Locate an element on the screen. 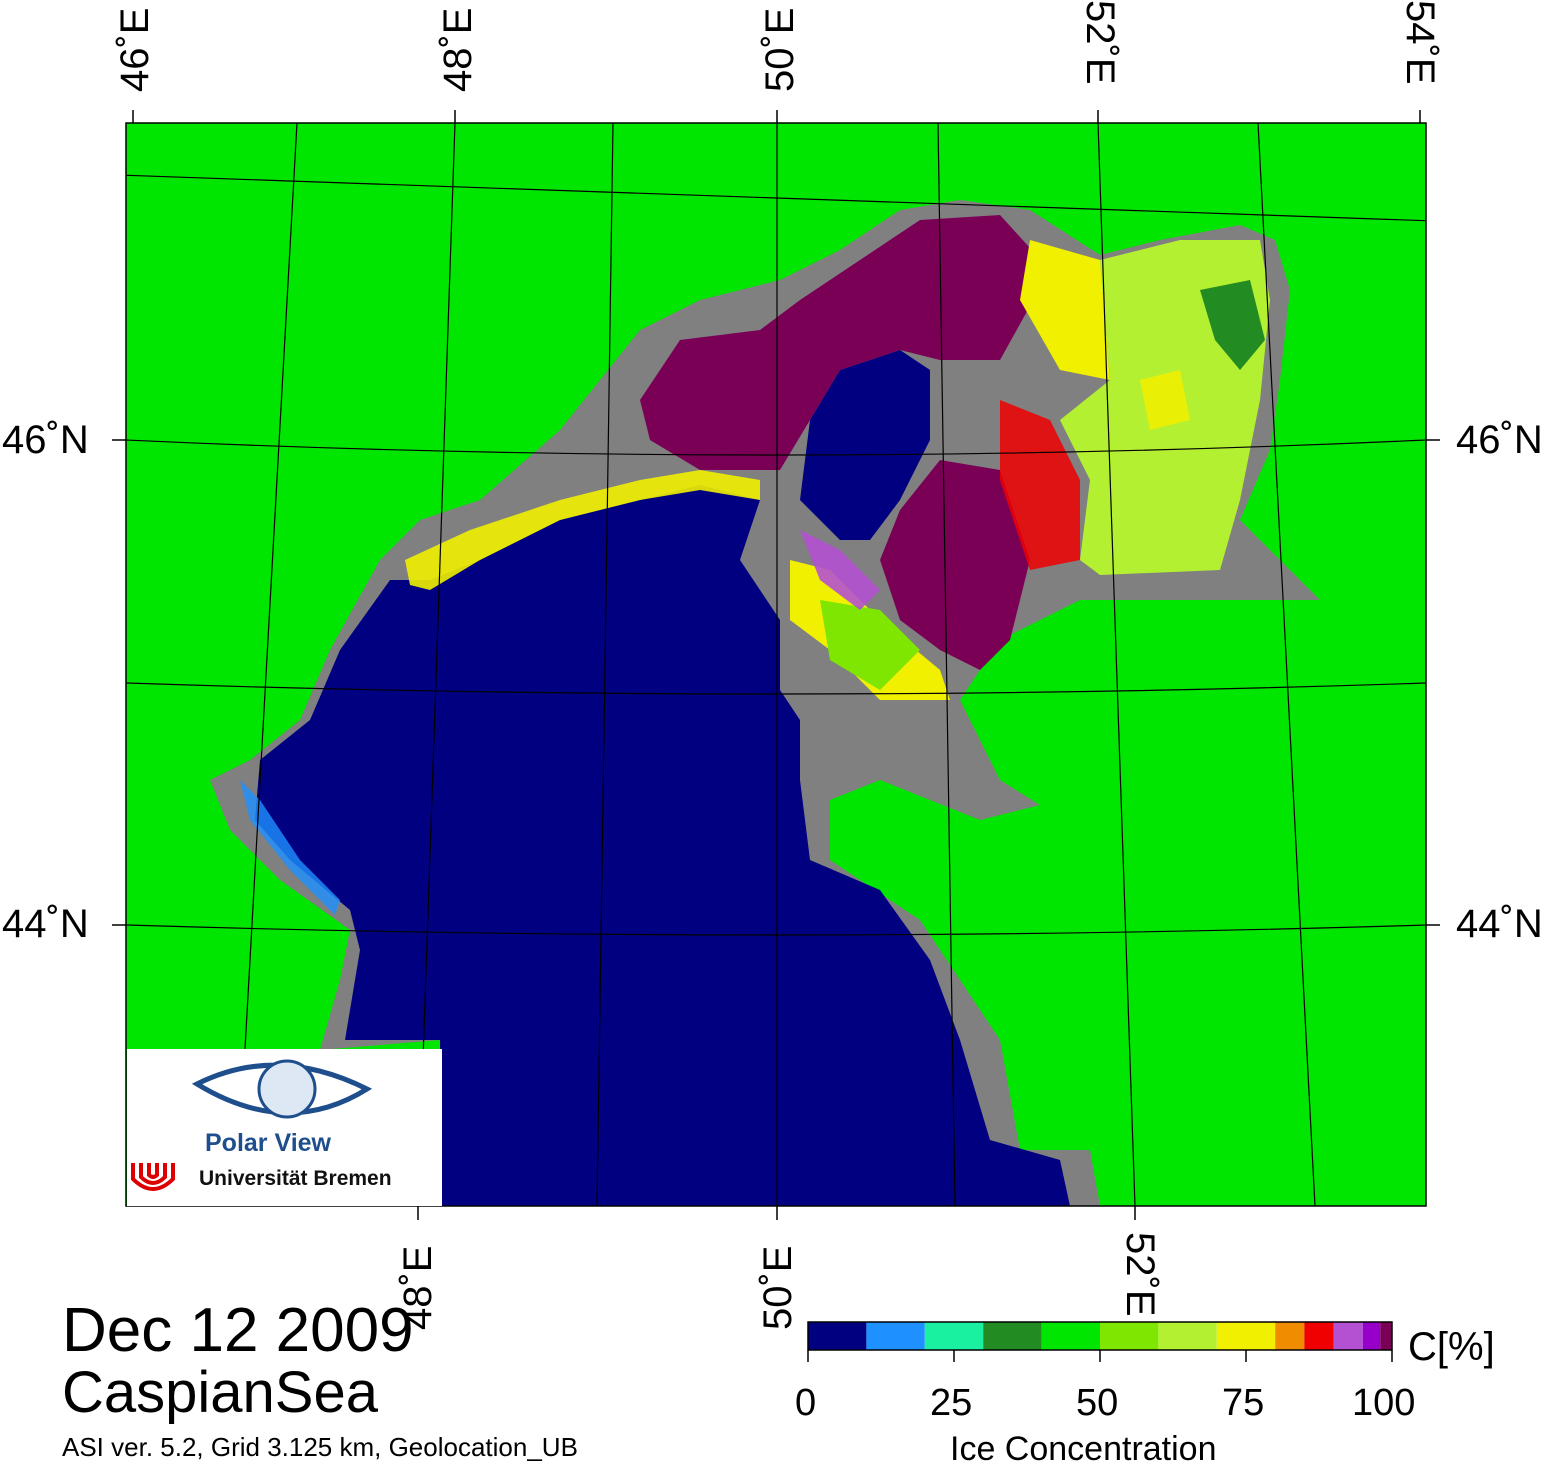  lat-label-left-44: 44˚N is located at coordinates (45, 924).